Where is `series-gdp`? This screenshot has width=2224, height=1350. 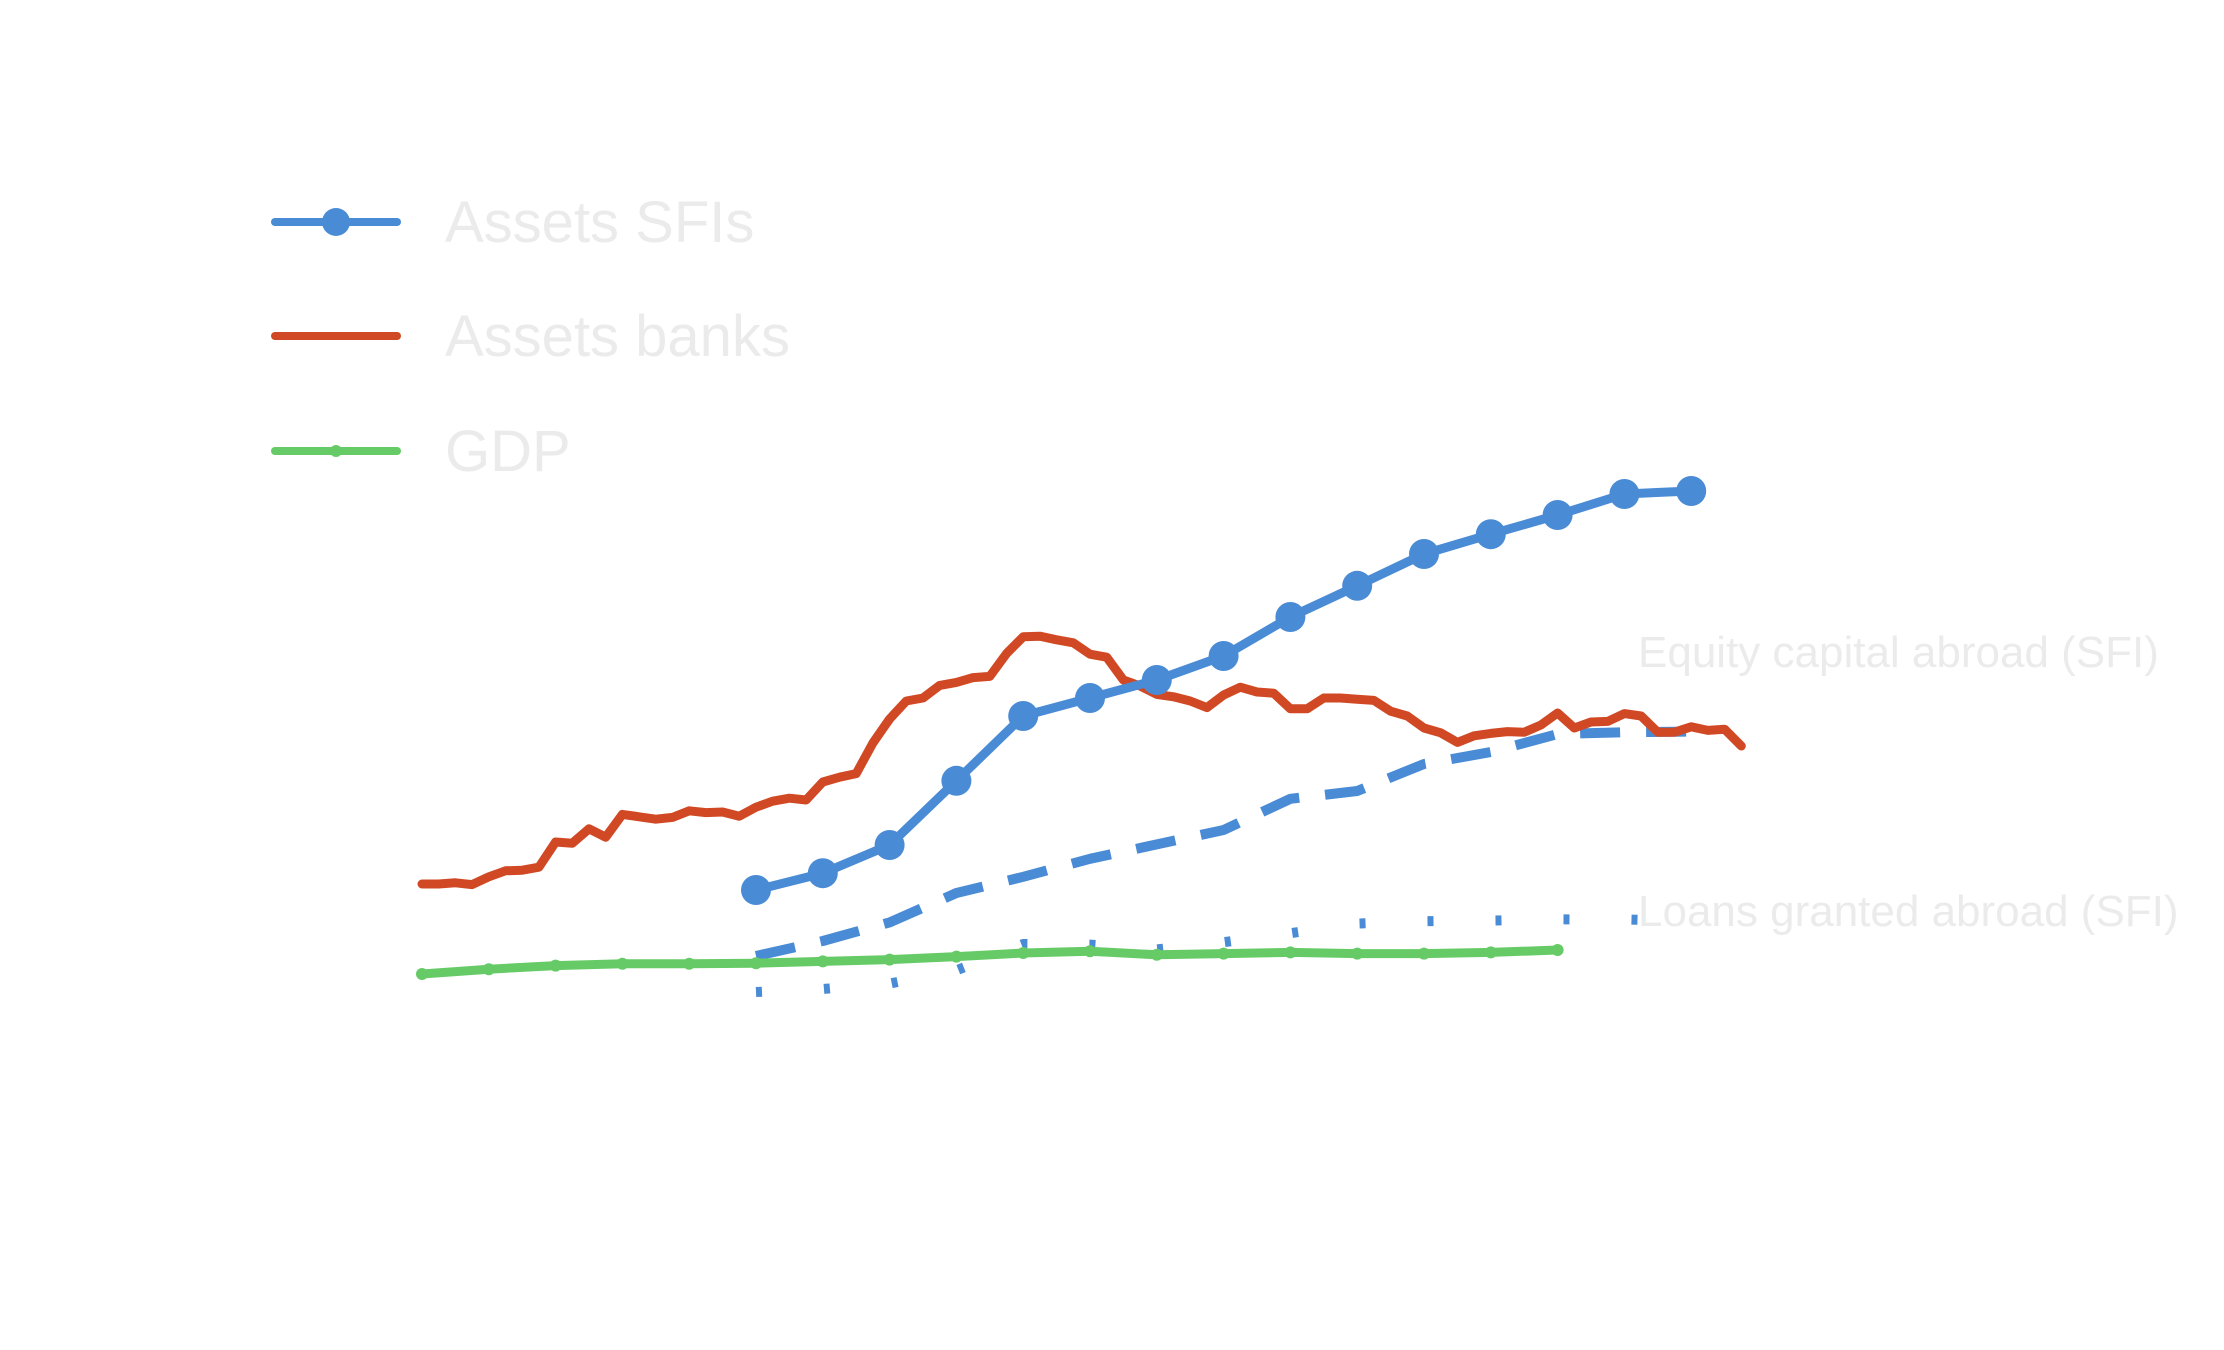 series-gdp is located at coordinates (990, 962).